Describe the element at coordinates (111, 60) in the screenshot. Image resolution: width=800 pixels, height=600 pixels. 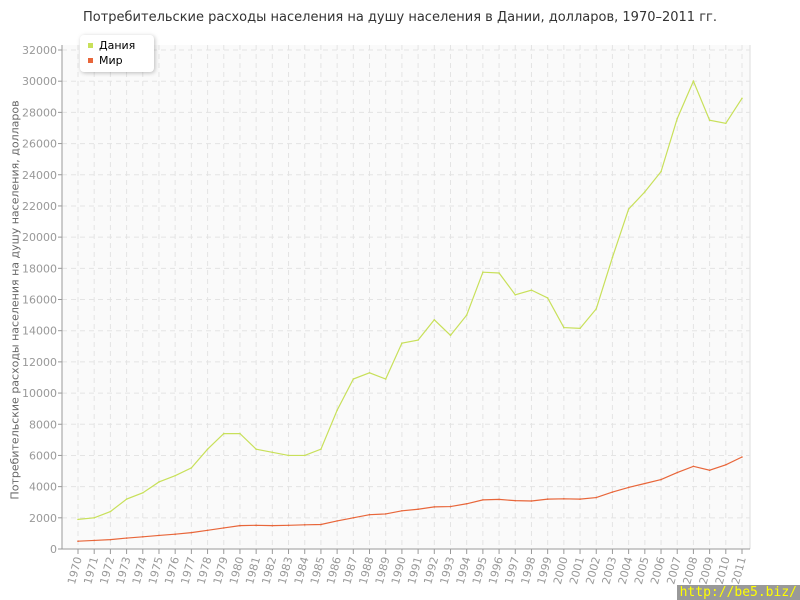
I see `legend-label: Мир` at that location.